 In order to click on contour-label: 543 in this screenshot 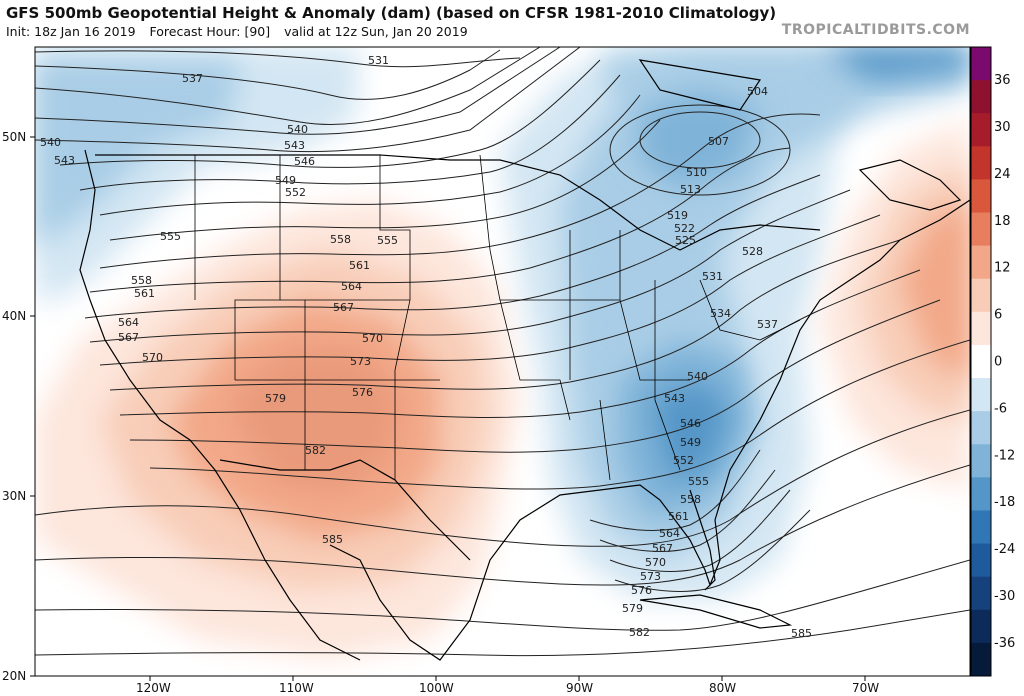, I will do `click(64, 160)`.